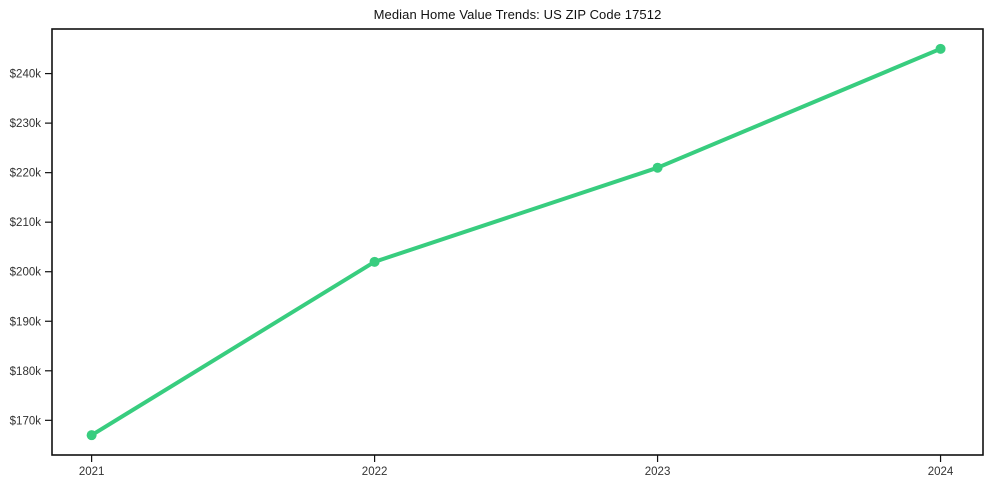 The image size is (990, 490). What do you see at coordinates (26, 421) in the screenshot?
I see `y-tick-label: $170k` at bounding box center [26, 421].